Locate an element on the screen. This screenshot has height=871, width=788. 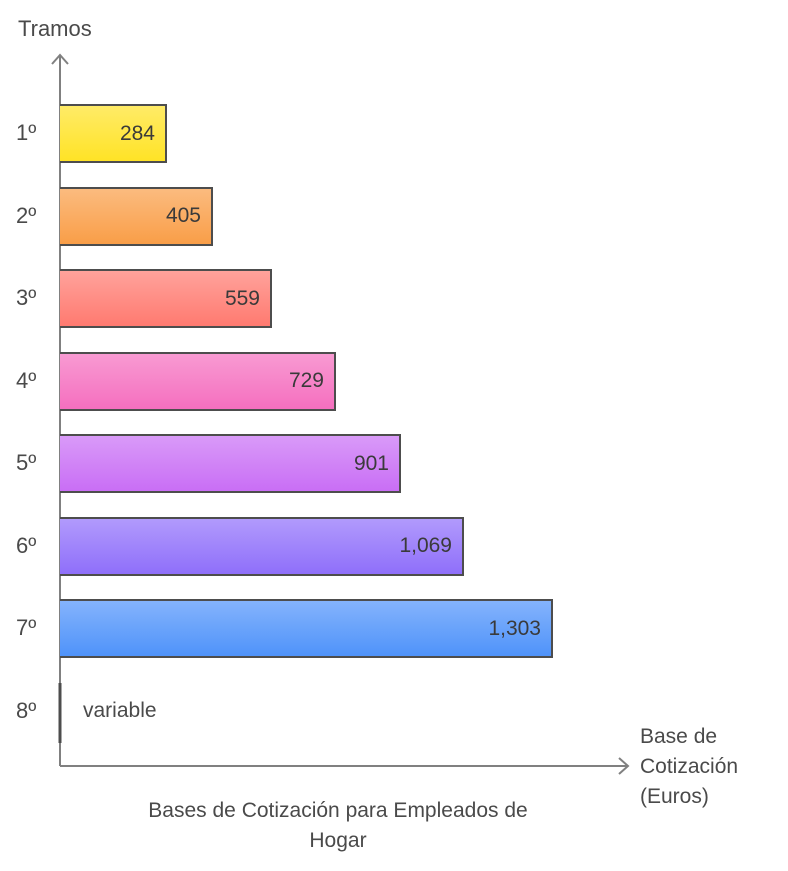
bar-3: 559 is located at coordinates (166, 298).